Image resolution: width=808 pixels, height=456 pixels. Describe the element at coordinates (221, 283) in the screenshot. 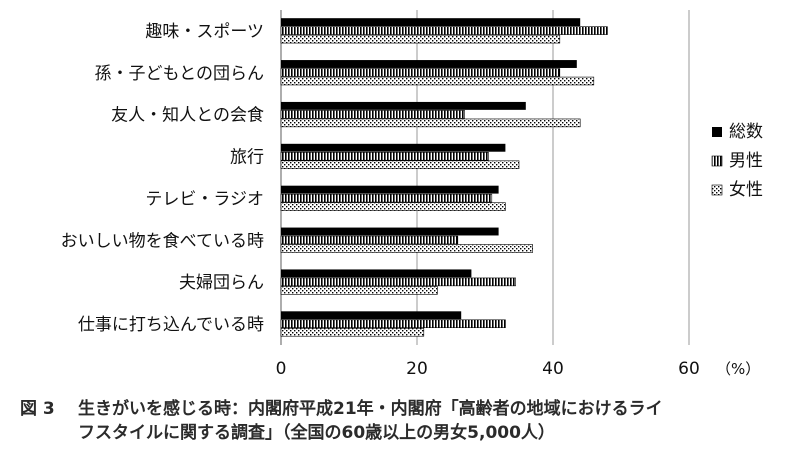

I see `category-label: 夫婦団らん` at that location.